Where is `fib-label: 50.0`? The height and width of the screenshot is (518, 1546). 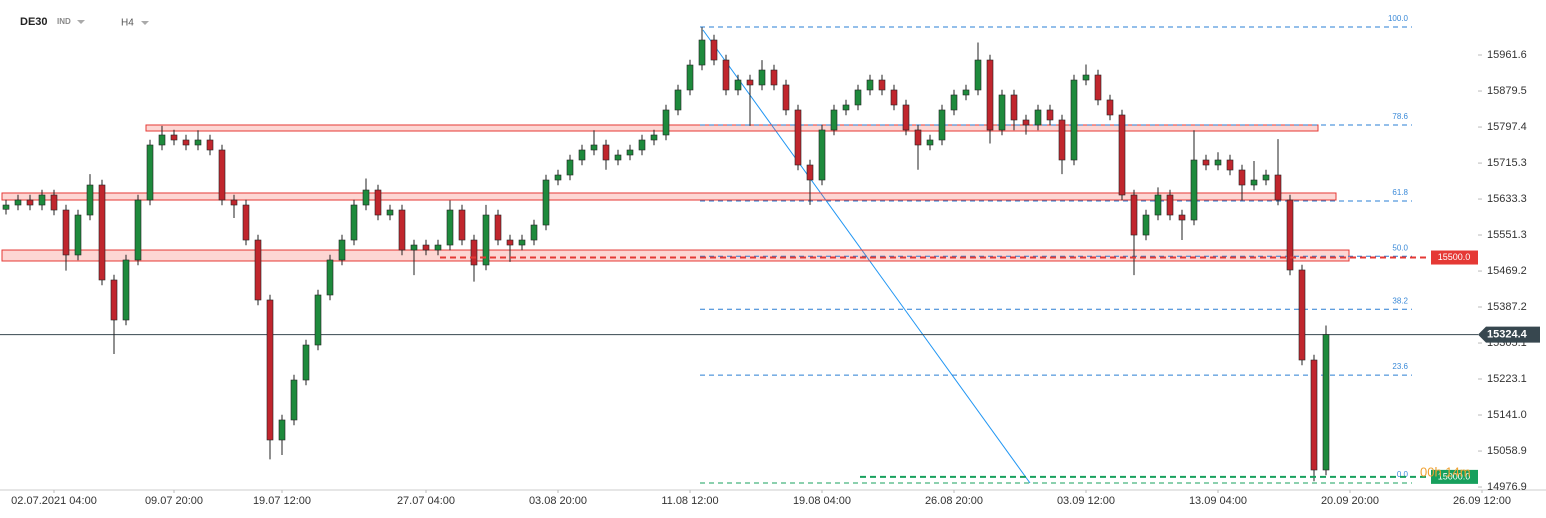 fib-label: 50.0 is located at coordinates (1400, 247).